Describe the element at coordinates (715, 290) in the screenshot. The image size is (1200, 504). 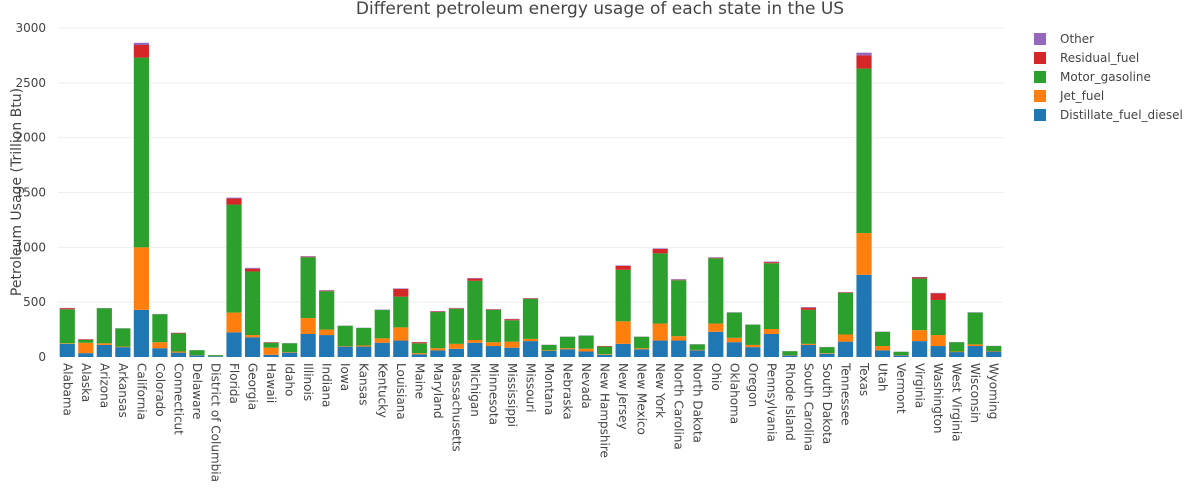
I see `bar-segment: Ohio — Motor_gasoline: 595` at that location.